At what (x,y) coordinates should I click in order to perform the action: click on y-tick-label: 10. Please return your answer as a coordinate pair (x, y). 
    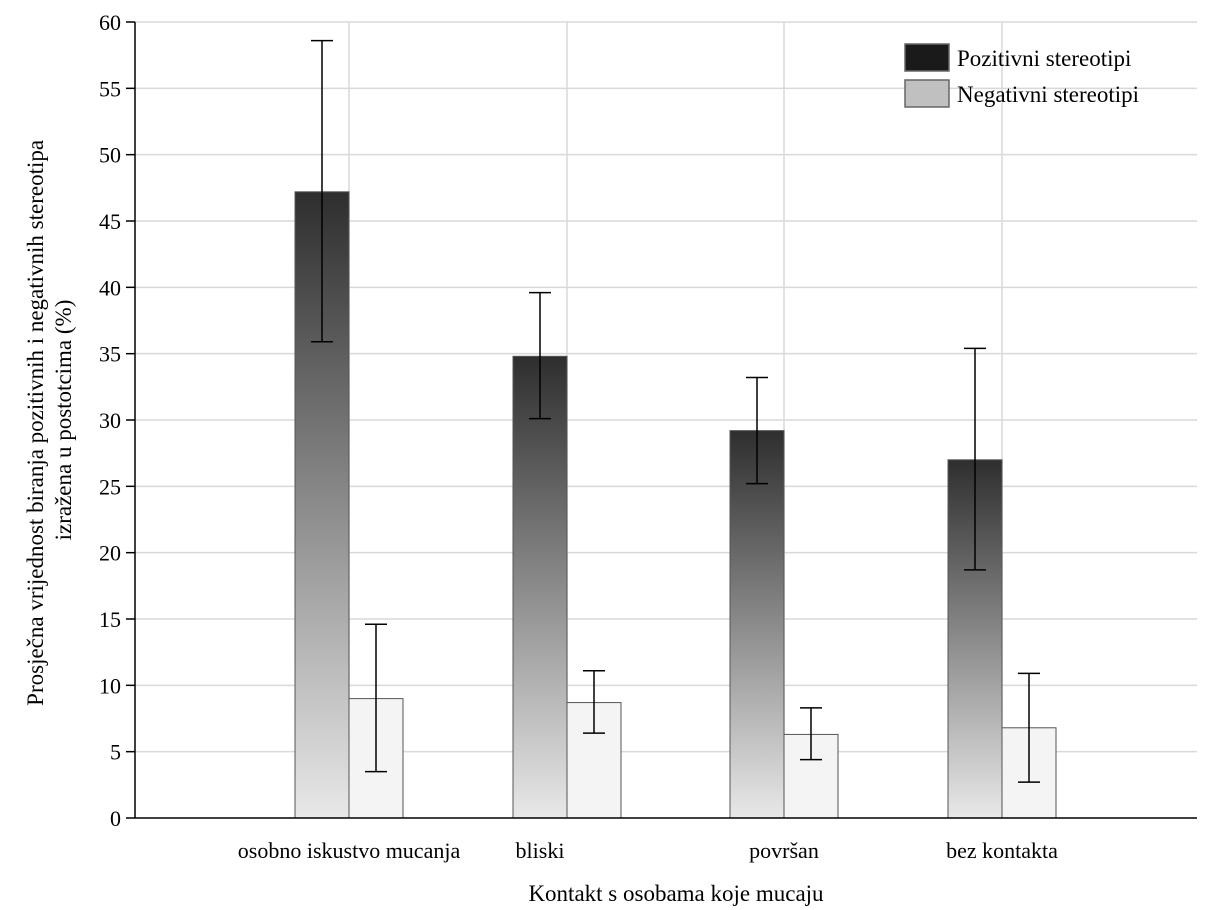
    Looking at the image, I should click on (110, 685).